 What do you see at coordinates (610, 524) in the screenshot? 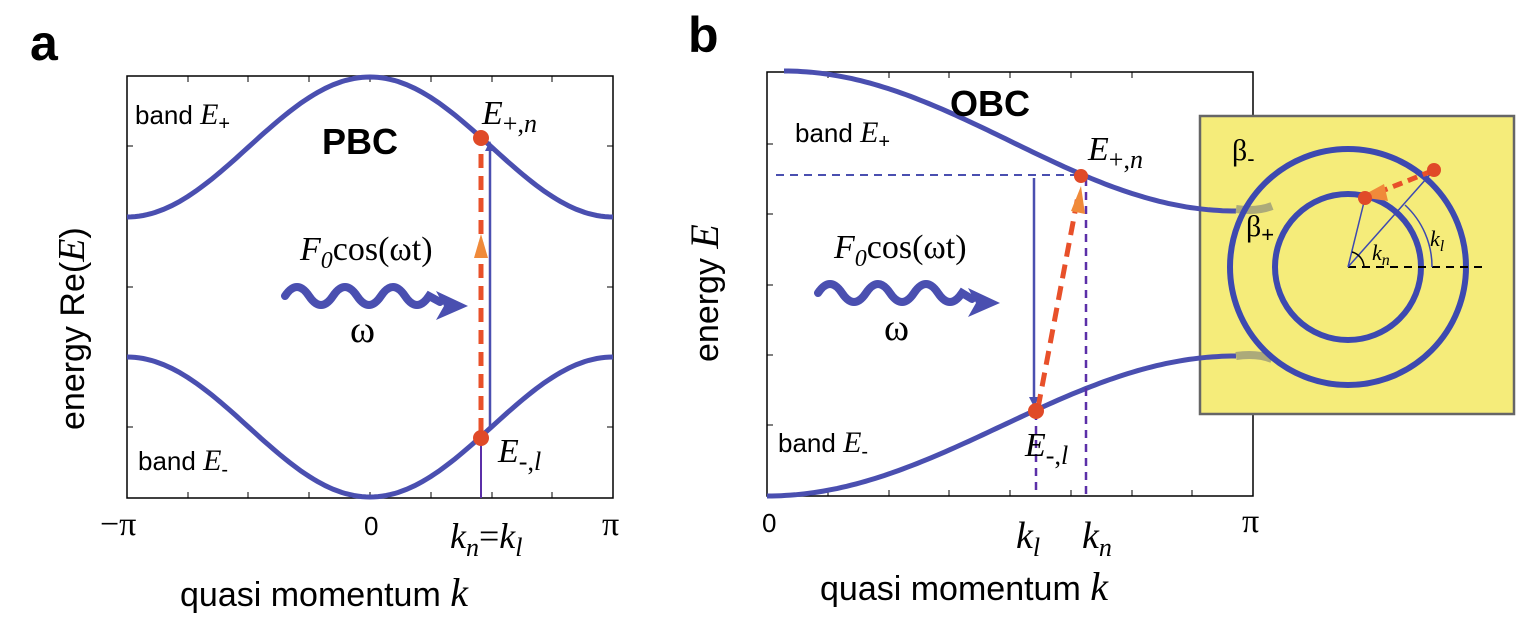
I see `xtick-pi-a: π` at bounding box center [610, 524].